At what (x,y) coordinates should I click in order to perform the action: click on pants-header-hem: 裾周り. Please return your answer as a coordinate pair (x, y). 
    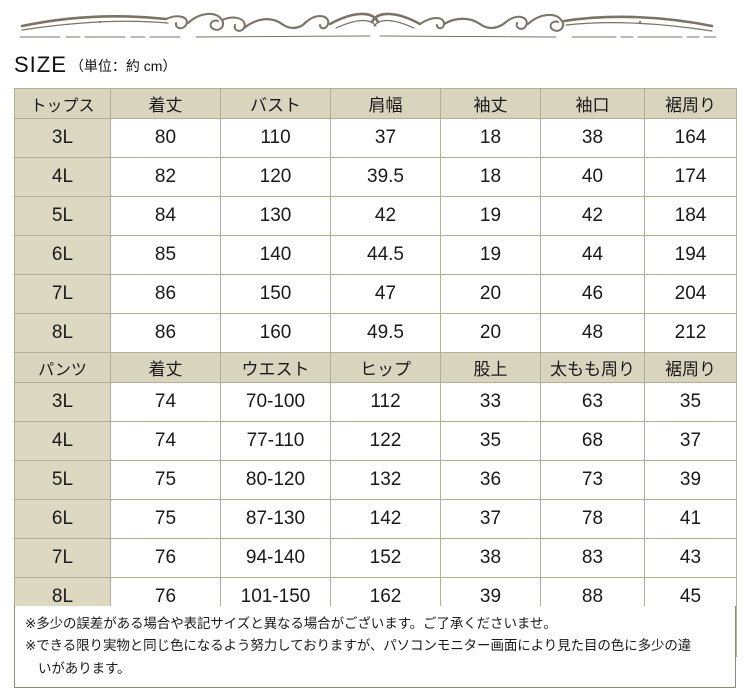
    Looking at the image, I should click on (690, 367).